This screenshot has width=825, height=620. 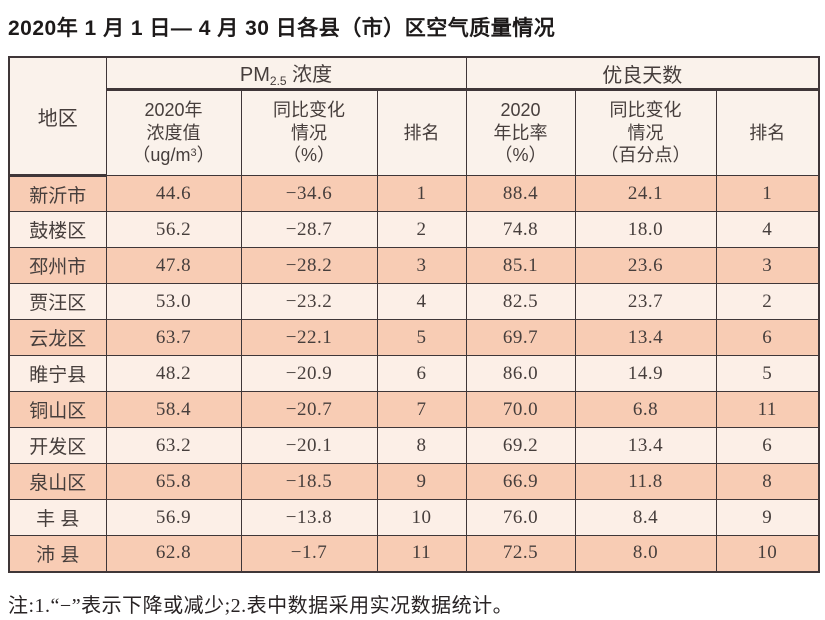 What do you see at coordinates (309, 517) in the screenshot?
I see `pm-change-cell: −13.8` at bounding box center [309, 517].